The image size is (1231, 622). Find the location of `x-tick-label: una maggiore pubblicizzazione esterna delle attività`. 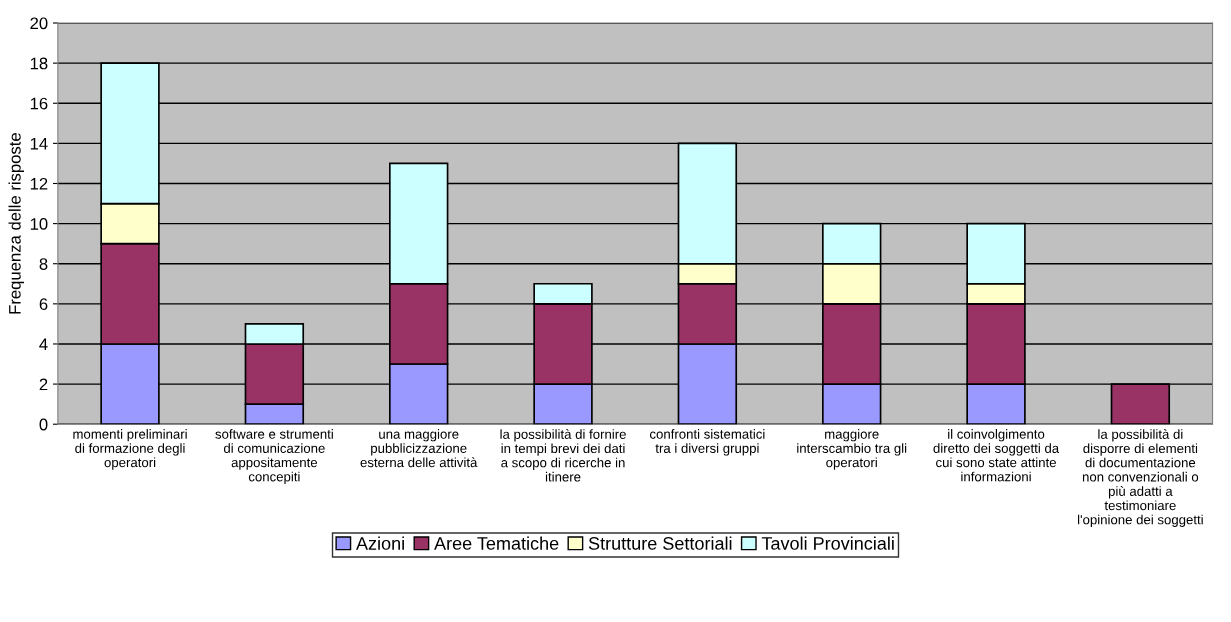

x-tick-label: una maggiore pubblicizzazione esterna delle attività is located at coordinates (419, 448).